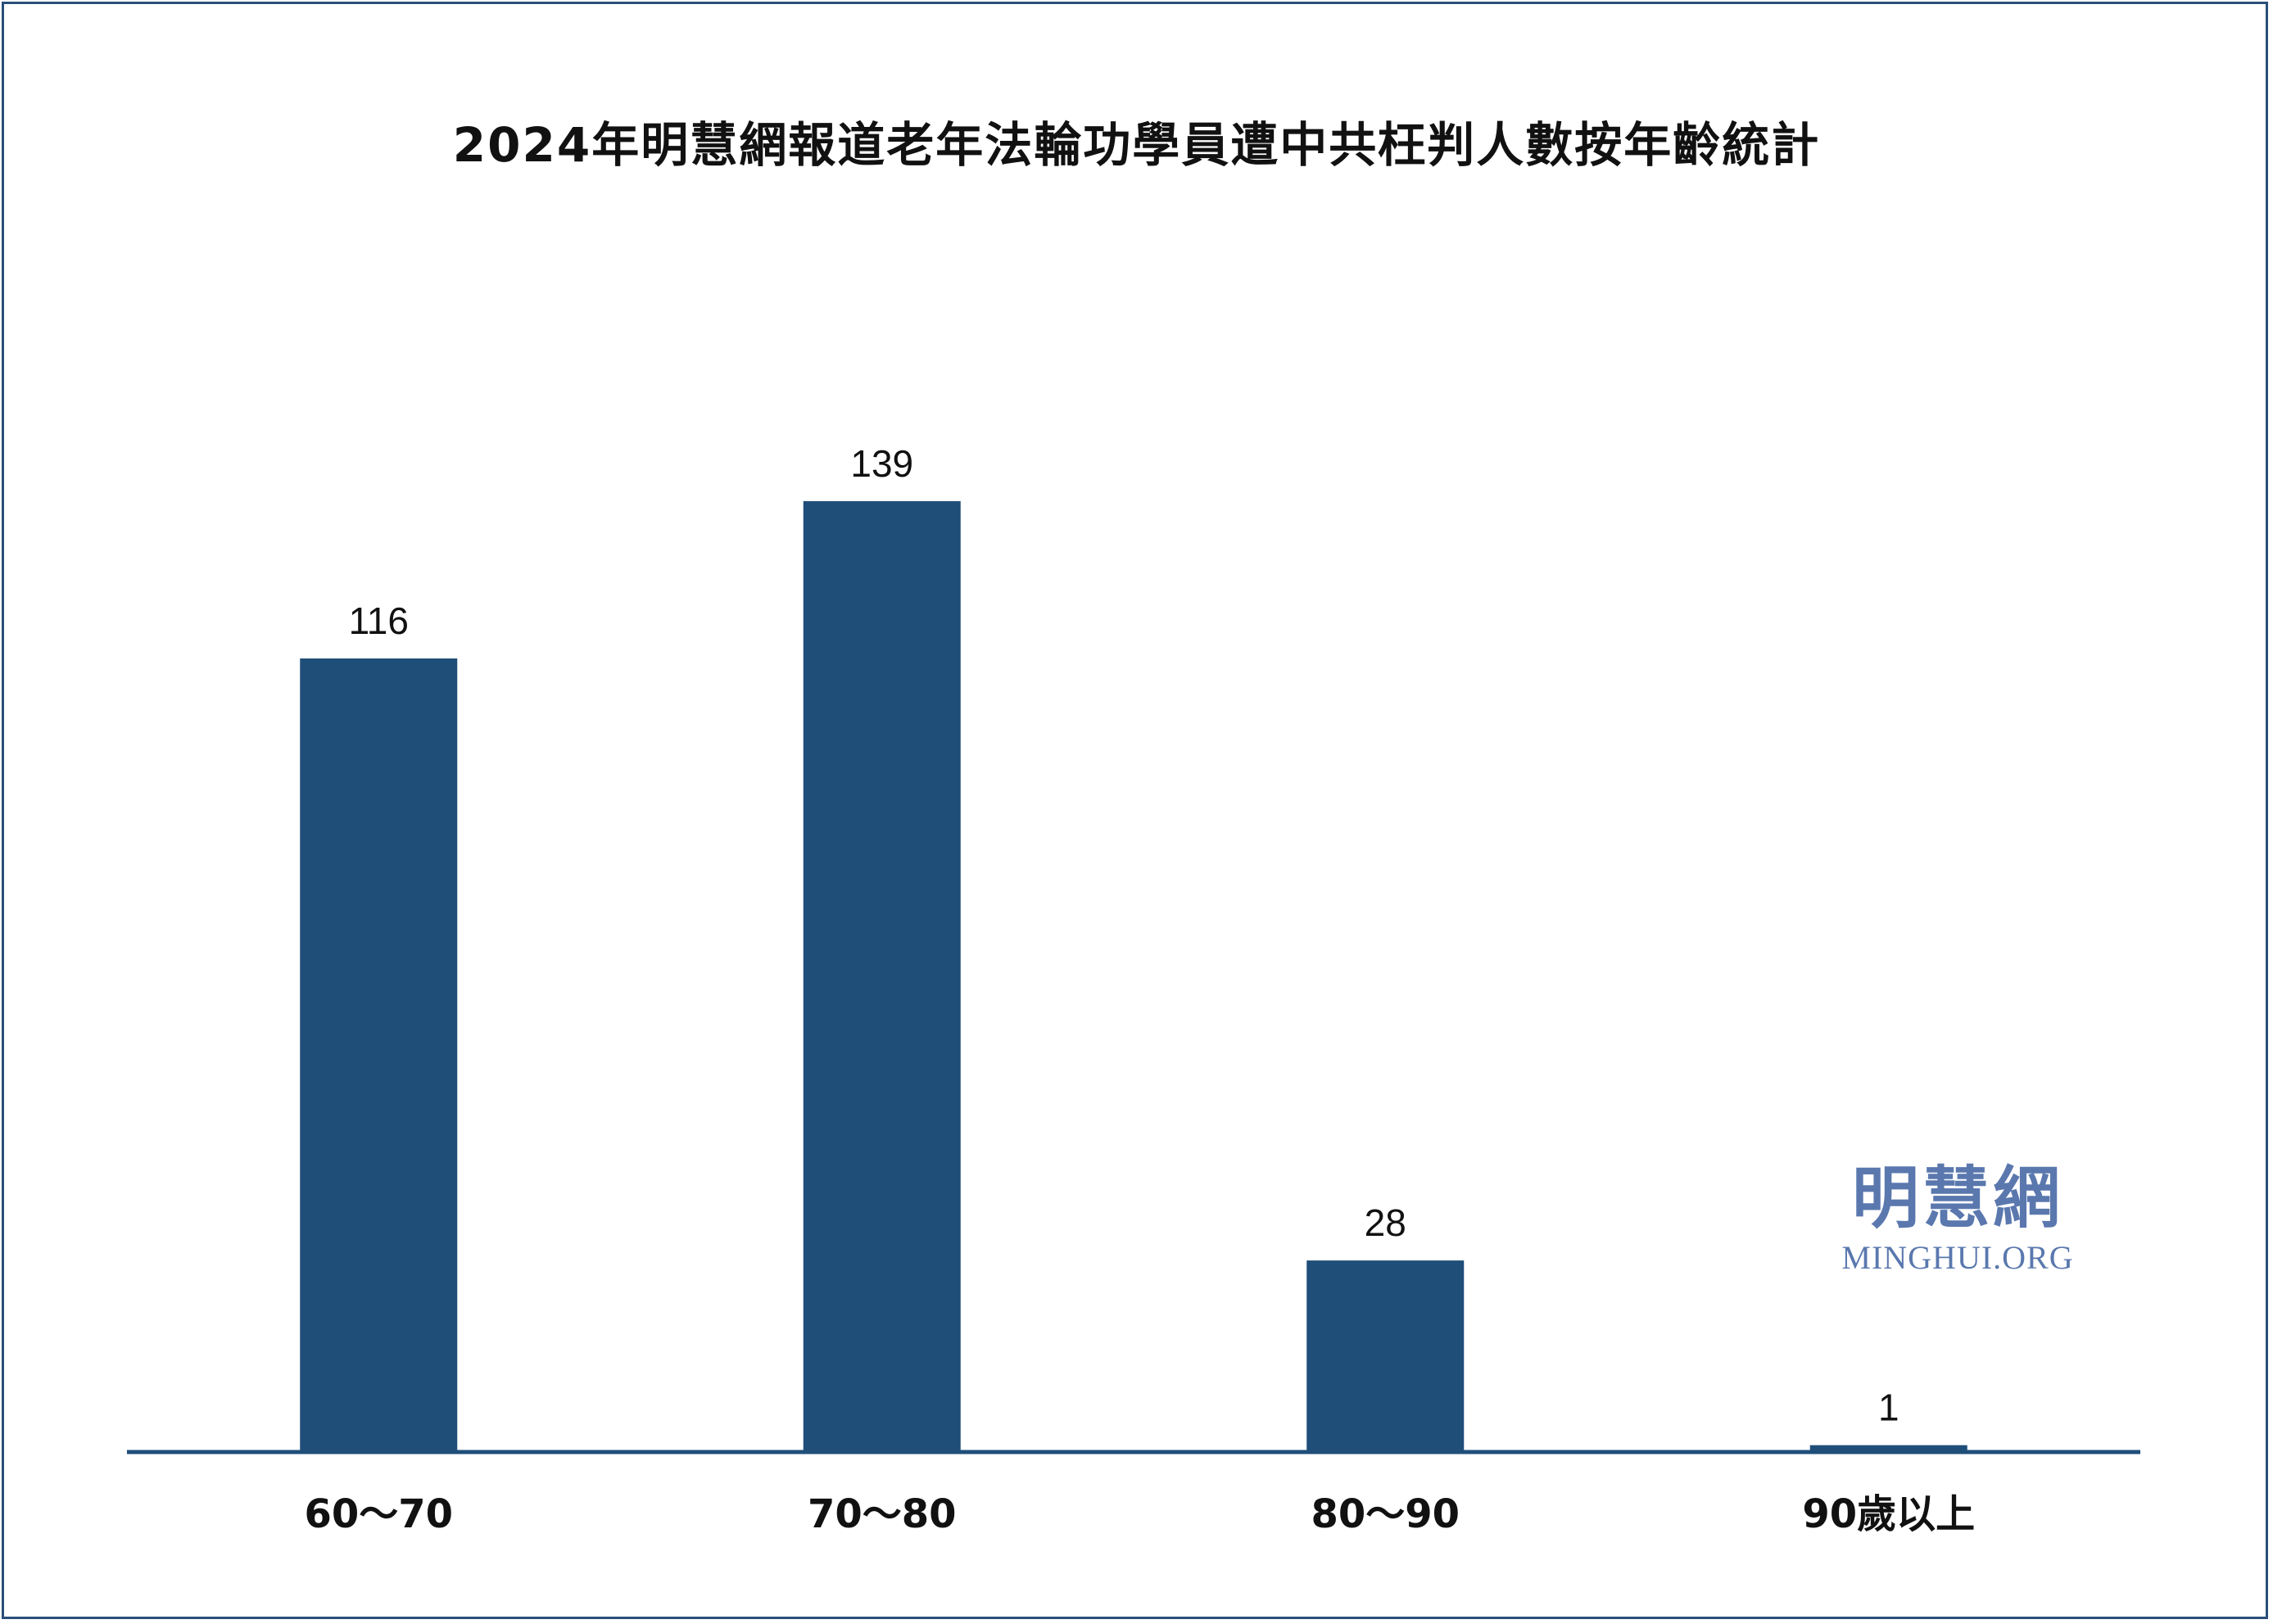  I want to click on value-label-3: 28, so click(1385, 1223).